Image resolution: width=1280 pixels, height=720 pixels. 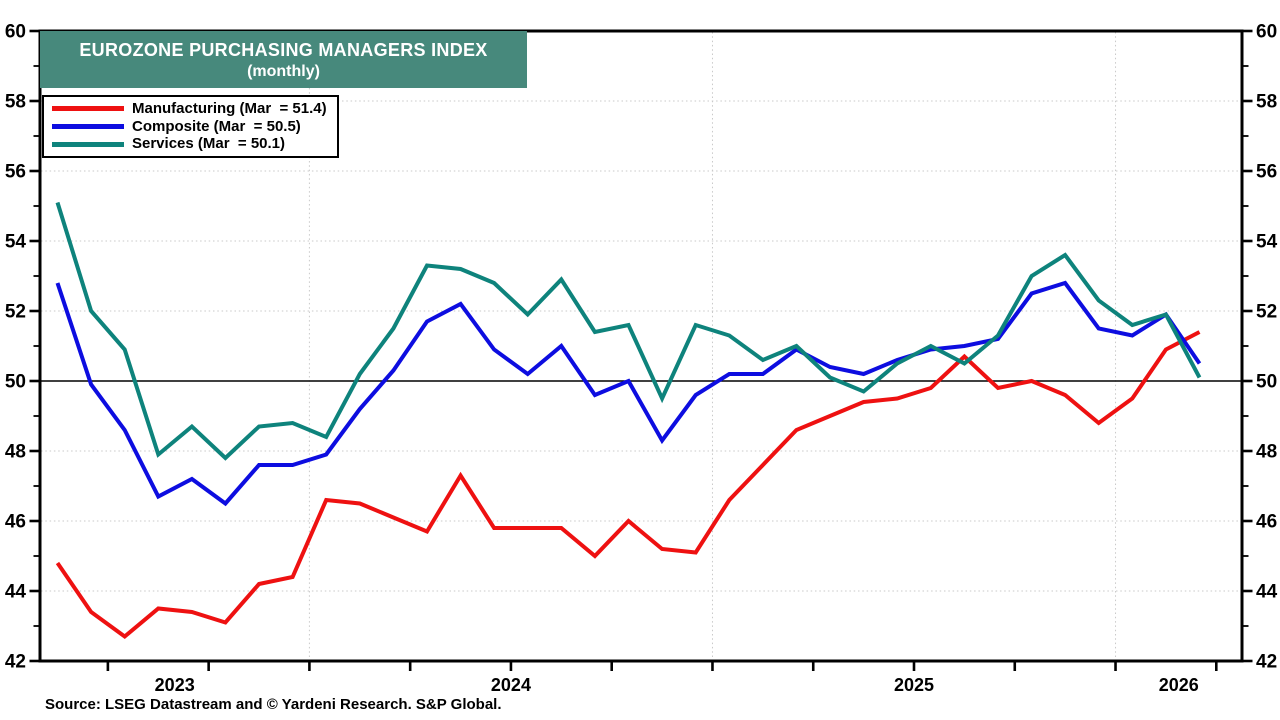 I want to click on y-axis-label-left: 56, so click(x=15, y=172).